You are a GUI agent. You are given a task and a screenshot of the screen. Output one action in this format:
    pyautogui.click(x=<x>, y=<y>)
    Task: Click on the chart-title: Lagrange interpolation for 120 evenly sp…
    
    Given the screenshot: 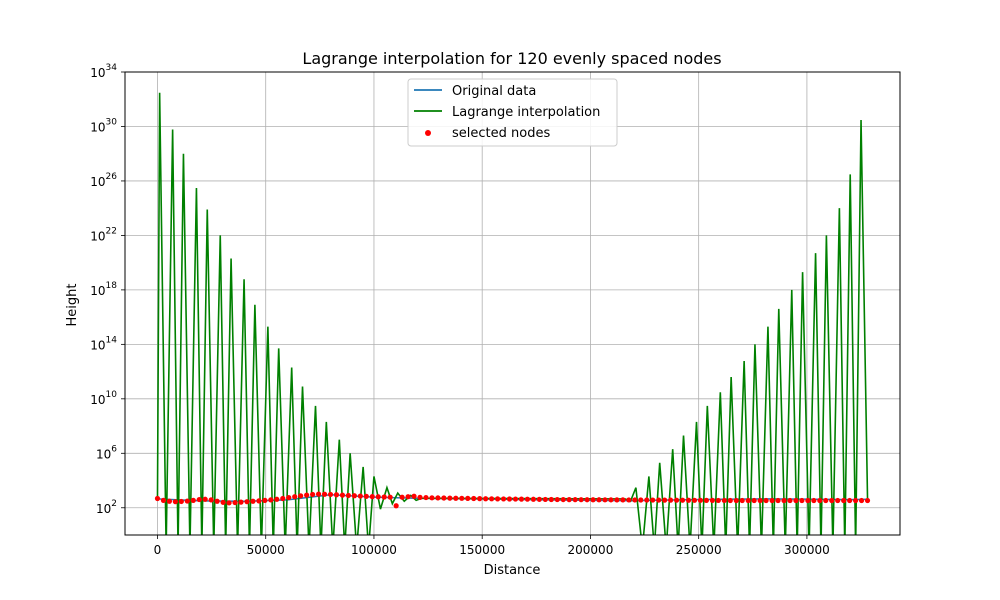 What is the action you would take?
    pyautogui.click(x=511, y=58)
    